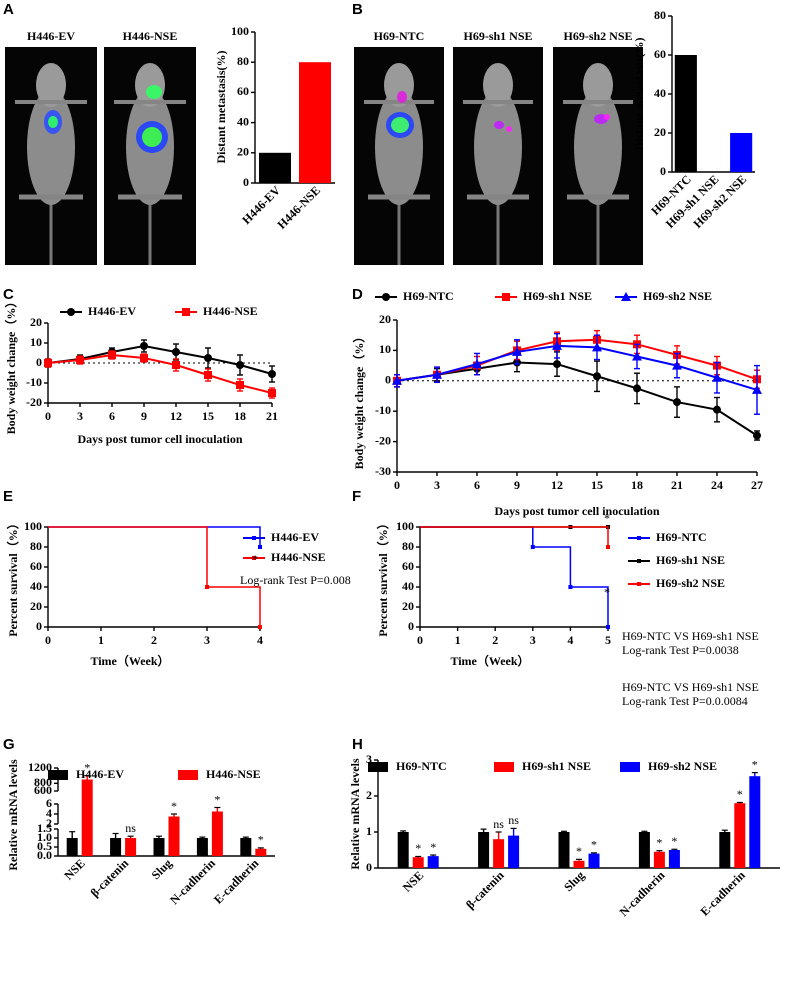  I want to click on x-axis-title: Days post tumor cell inoculation, so click(576, 511).